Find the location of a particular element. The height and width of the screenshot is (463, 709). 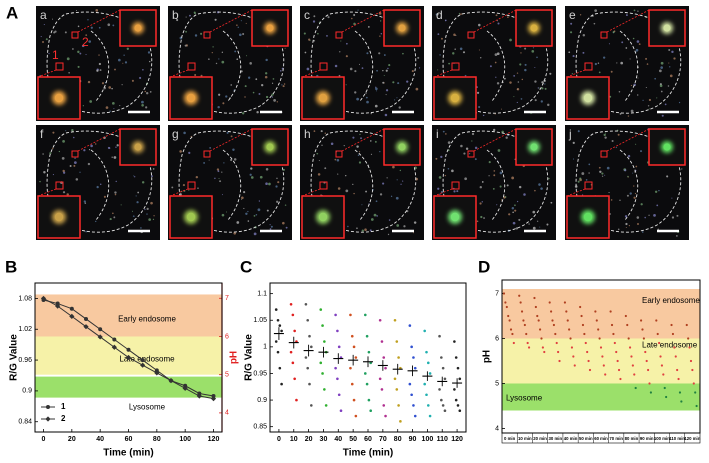

marker-label: 2 is located at coordinates (85, 42).